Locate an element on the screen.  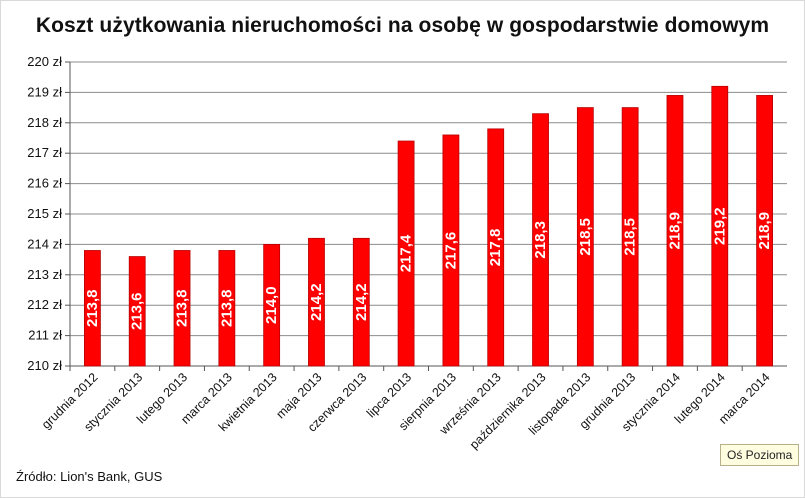
bar-value-label: 217,6 is located at coordinates (450, 251).